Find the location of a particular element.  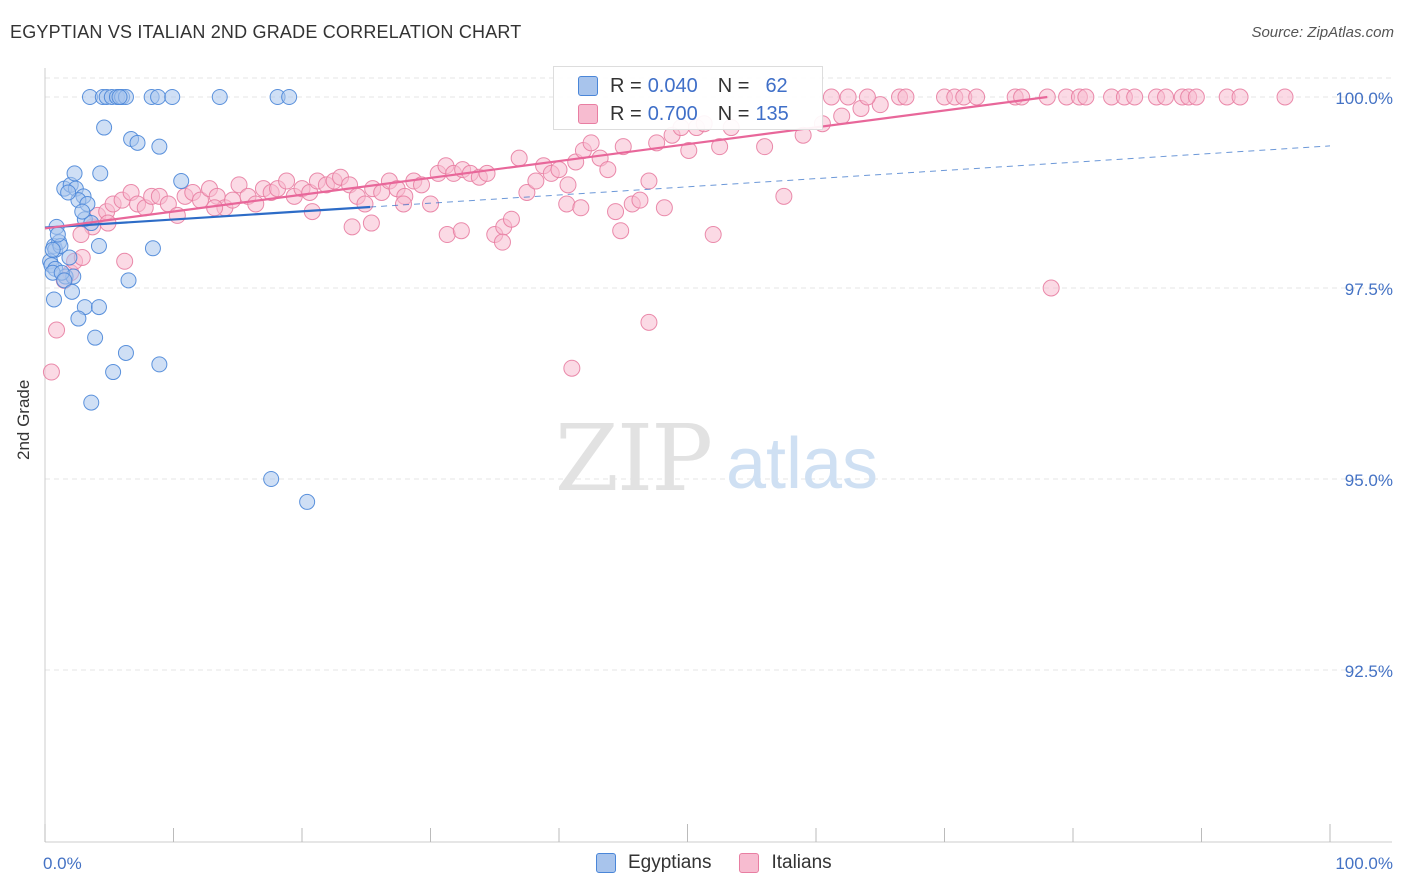

n-value-italians: 135 is located at coordinates (772, 113).